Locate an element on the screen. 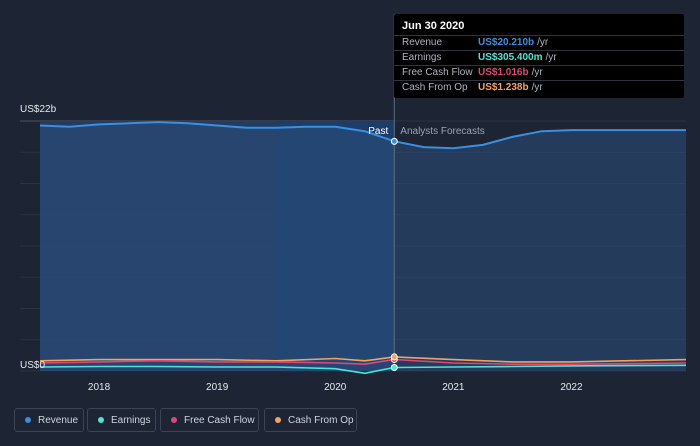 Image resolution: width=700 pixels, height=446 pixels. tooltip-value: US$1.238b/yr is located at coordinates (510, 87).